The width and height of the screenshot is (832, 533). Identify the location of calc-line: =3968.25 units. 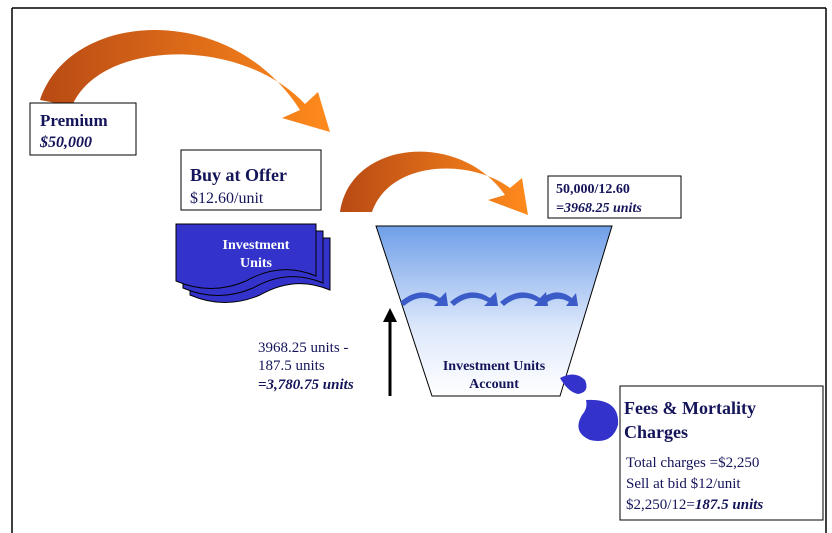
(599, 208).